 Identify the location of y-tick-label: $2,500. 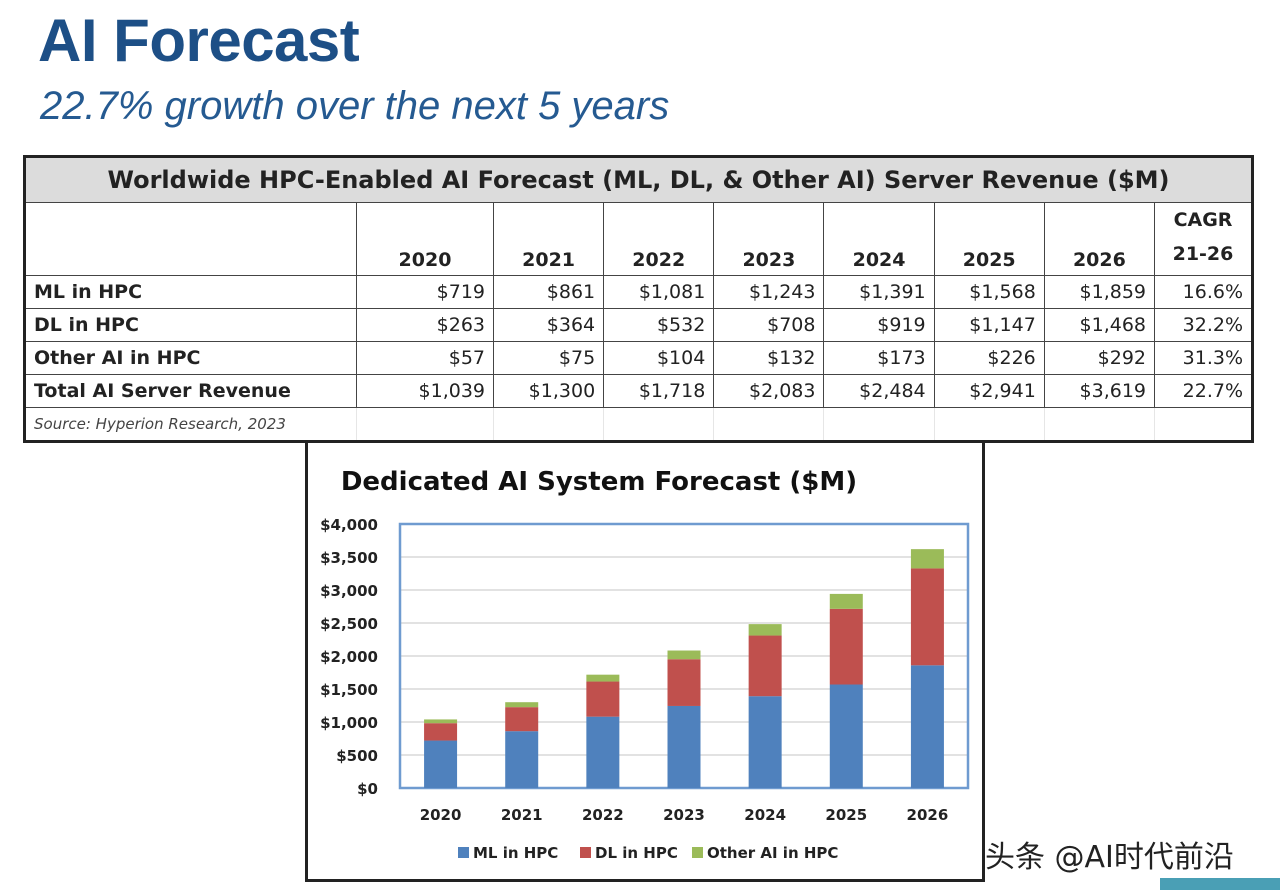
(349, 624).